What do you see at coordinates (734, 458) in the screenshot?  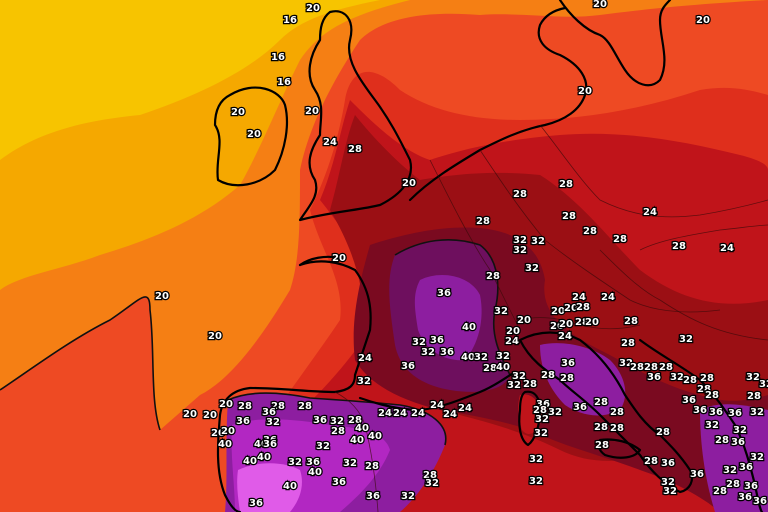 I see `field-36-balkans` at bounding box center [734, 458].